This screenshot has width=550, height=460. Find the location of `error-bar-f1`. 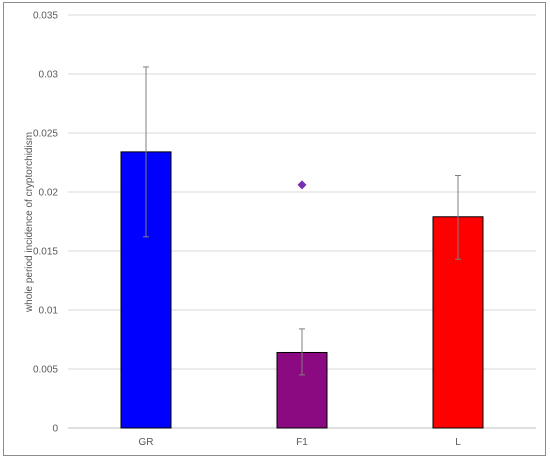

error-bar-f1 is located at coordinates (302, 352).